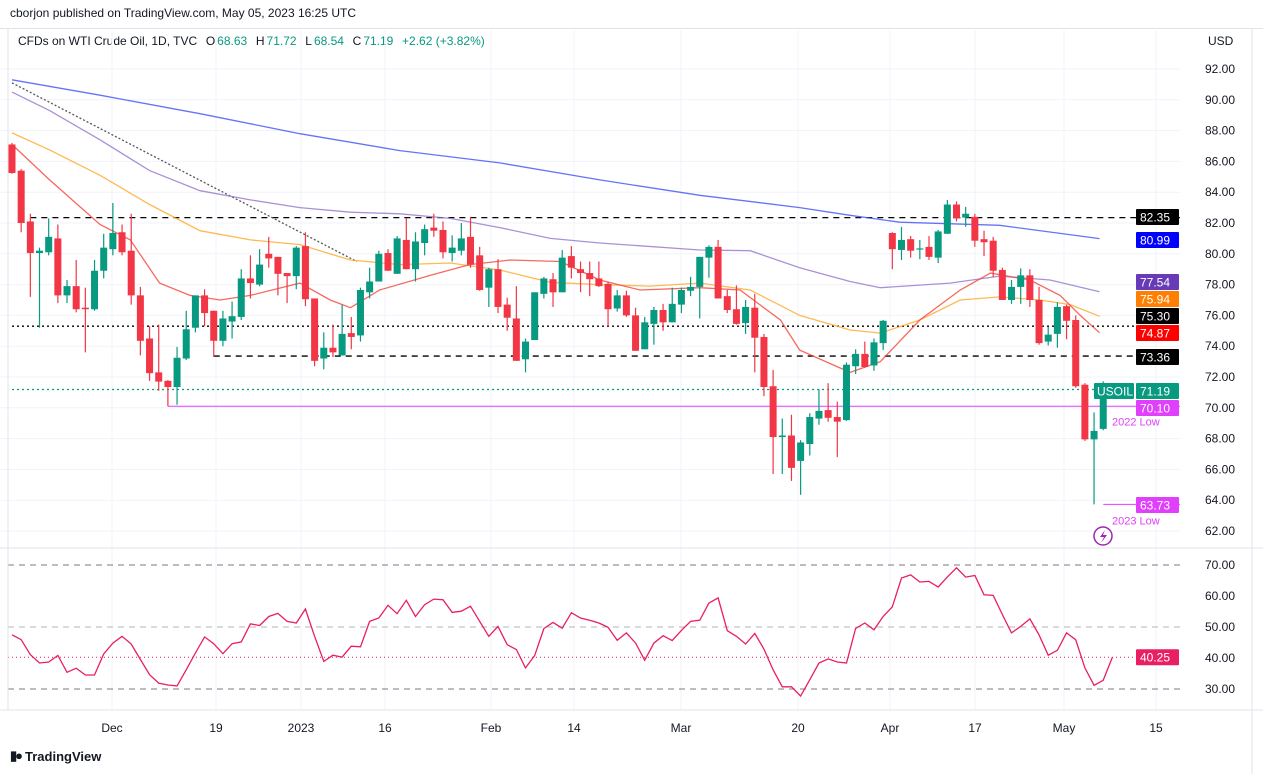 This screenshot has width=1263, height=774. What do you see at coordinates (357, 41) in the screenshot?
I see `close-label: C` at bounding box center [357, 41].